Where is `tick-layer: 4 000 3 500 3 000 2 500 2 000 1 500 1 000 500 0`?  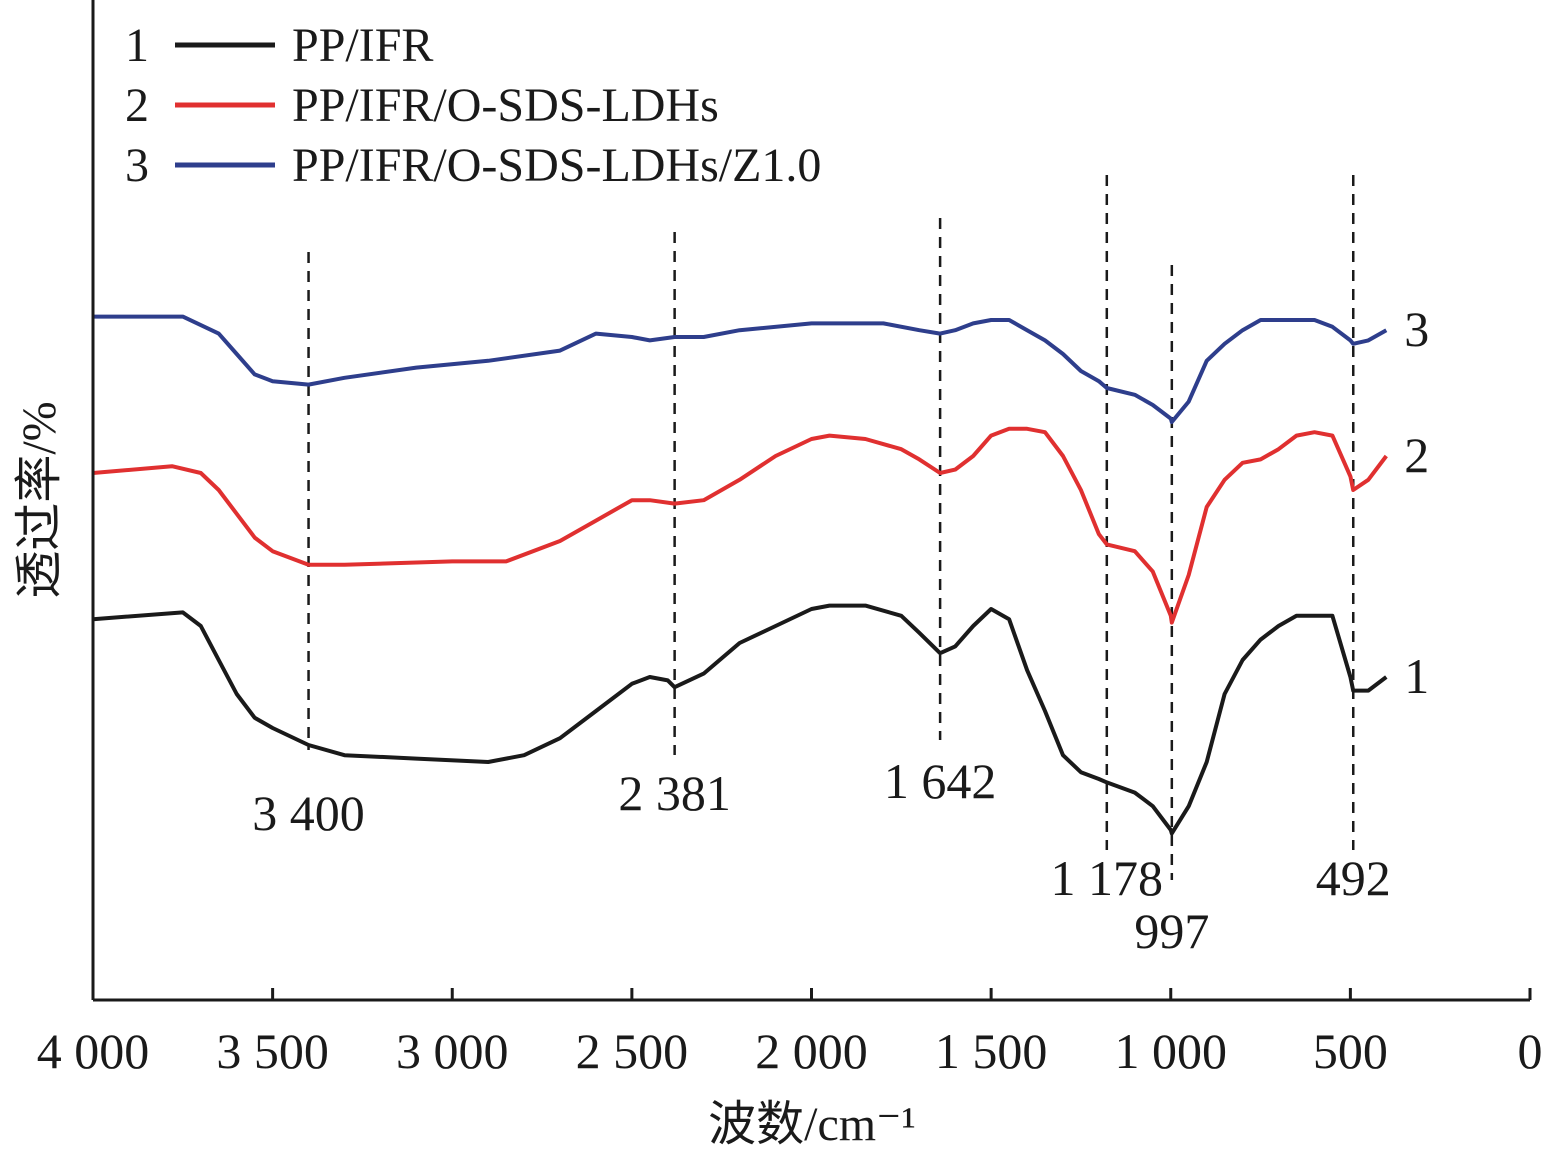
tick-layer: 4 000 3 500 3 000 2 500 2 000 1 500 1 000 500 0 is located at coordinates (790, 1033).